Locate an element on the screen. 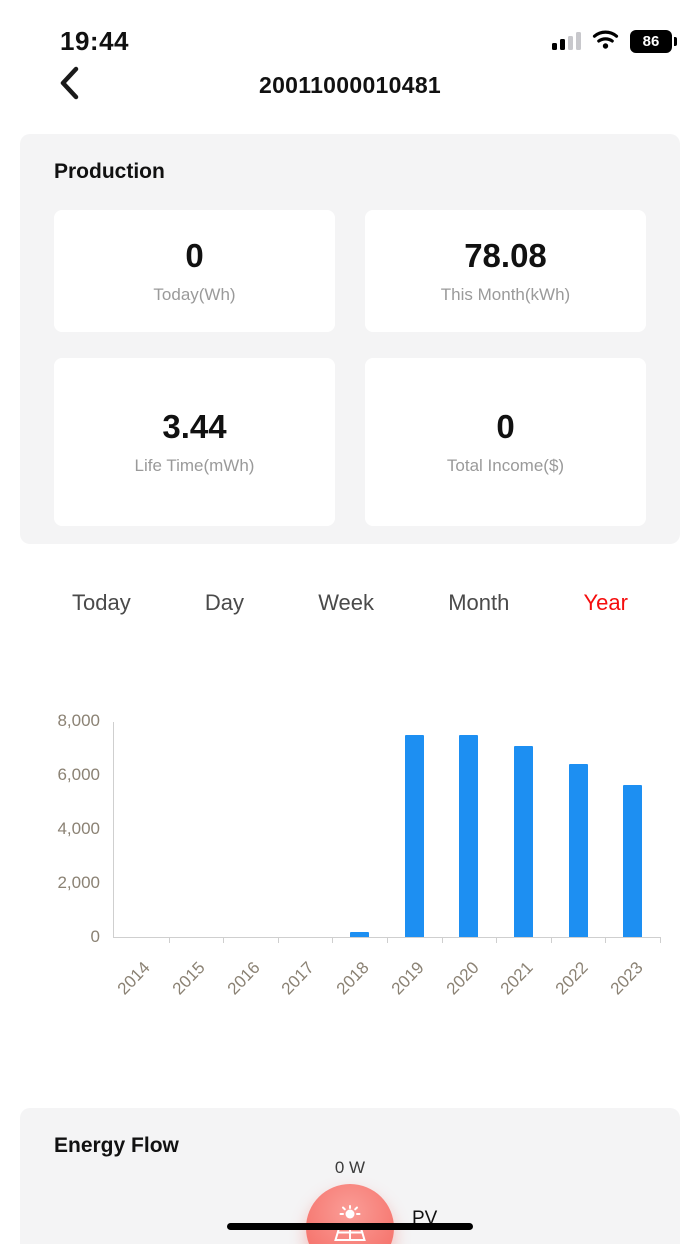 The image size is (700, 1244). chart-xaxis: 2014 2015 2016 2017 2018 2019 2020 2021 2022 2023 is located at coordinates (386, 979).